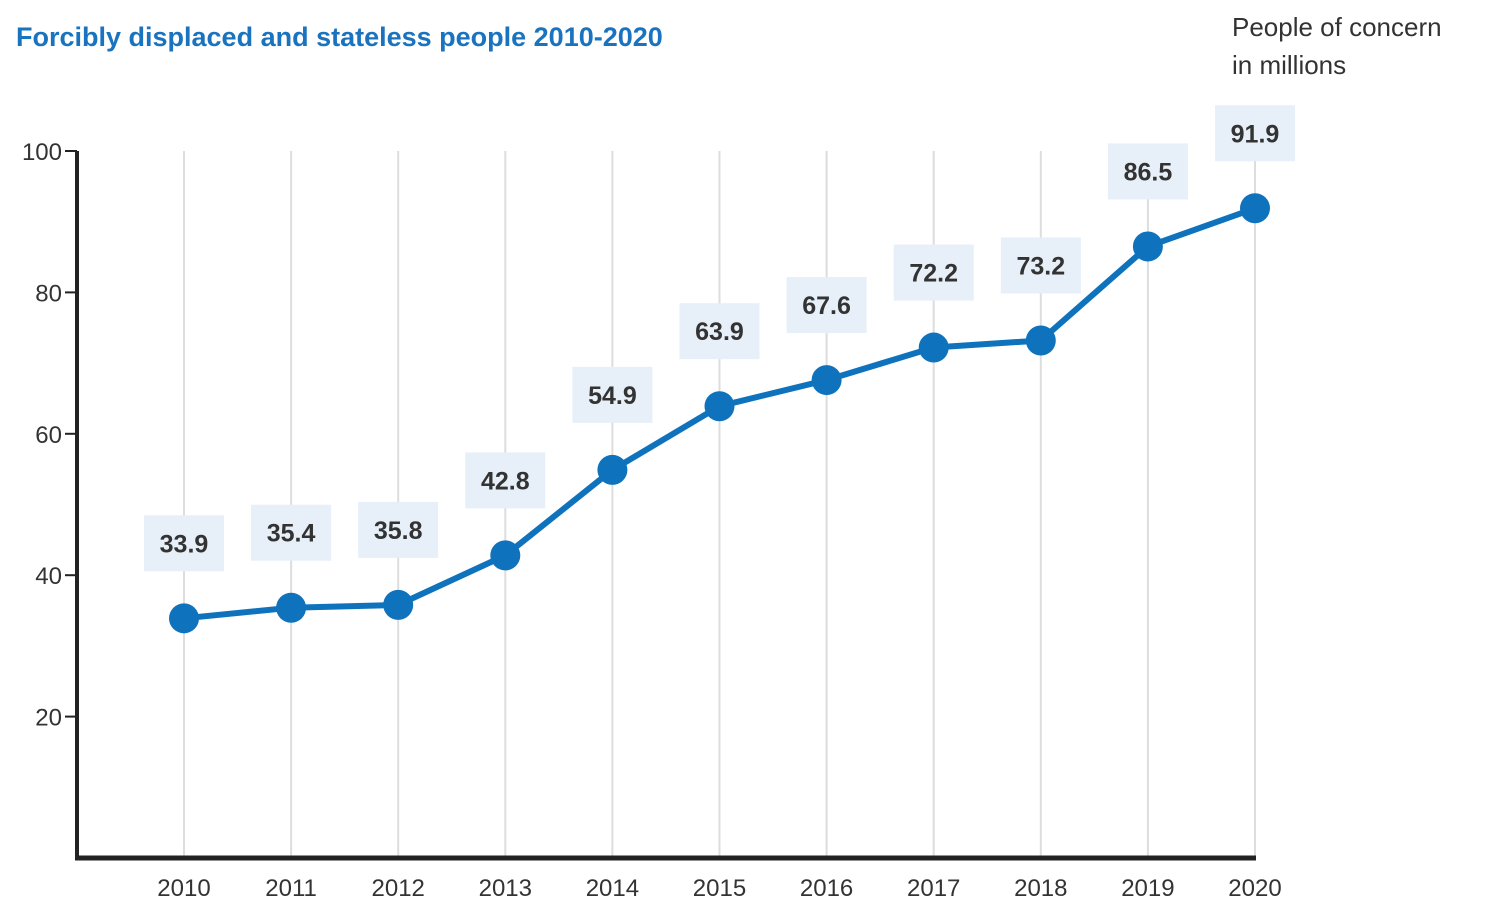  What do you see at coordinates (291, 888) in the screenshot?
I see `x-tick-label: 2011` at bounding box center [291, 888].